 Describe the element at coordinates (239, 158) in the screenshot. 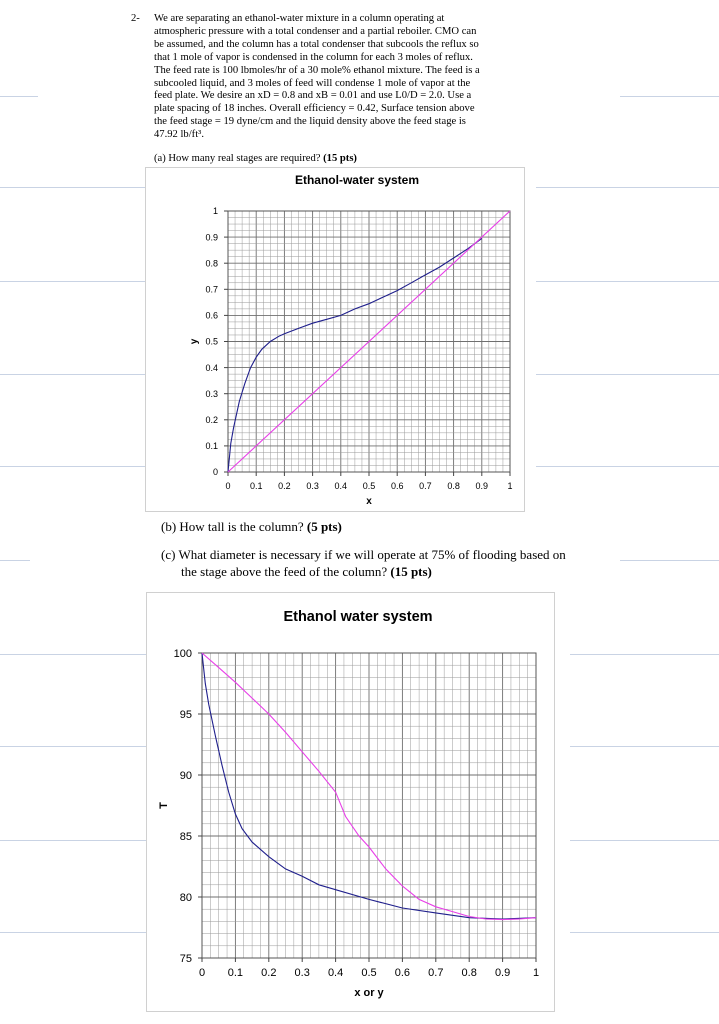

I see `part-a-text: (a) How many real stages are required?` at that location.